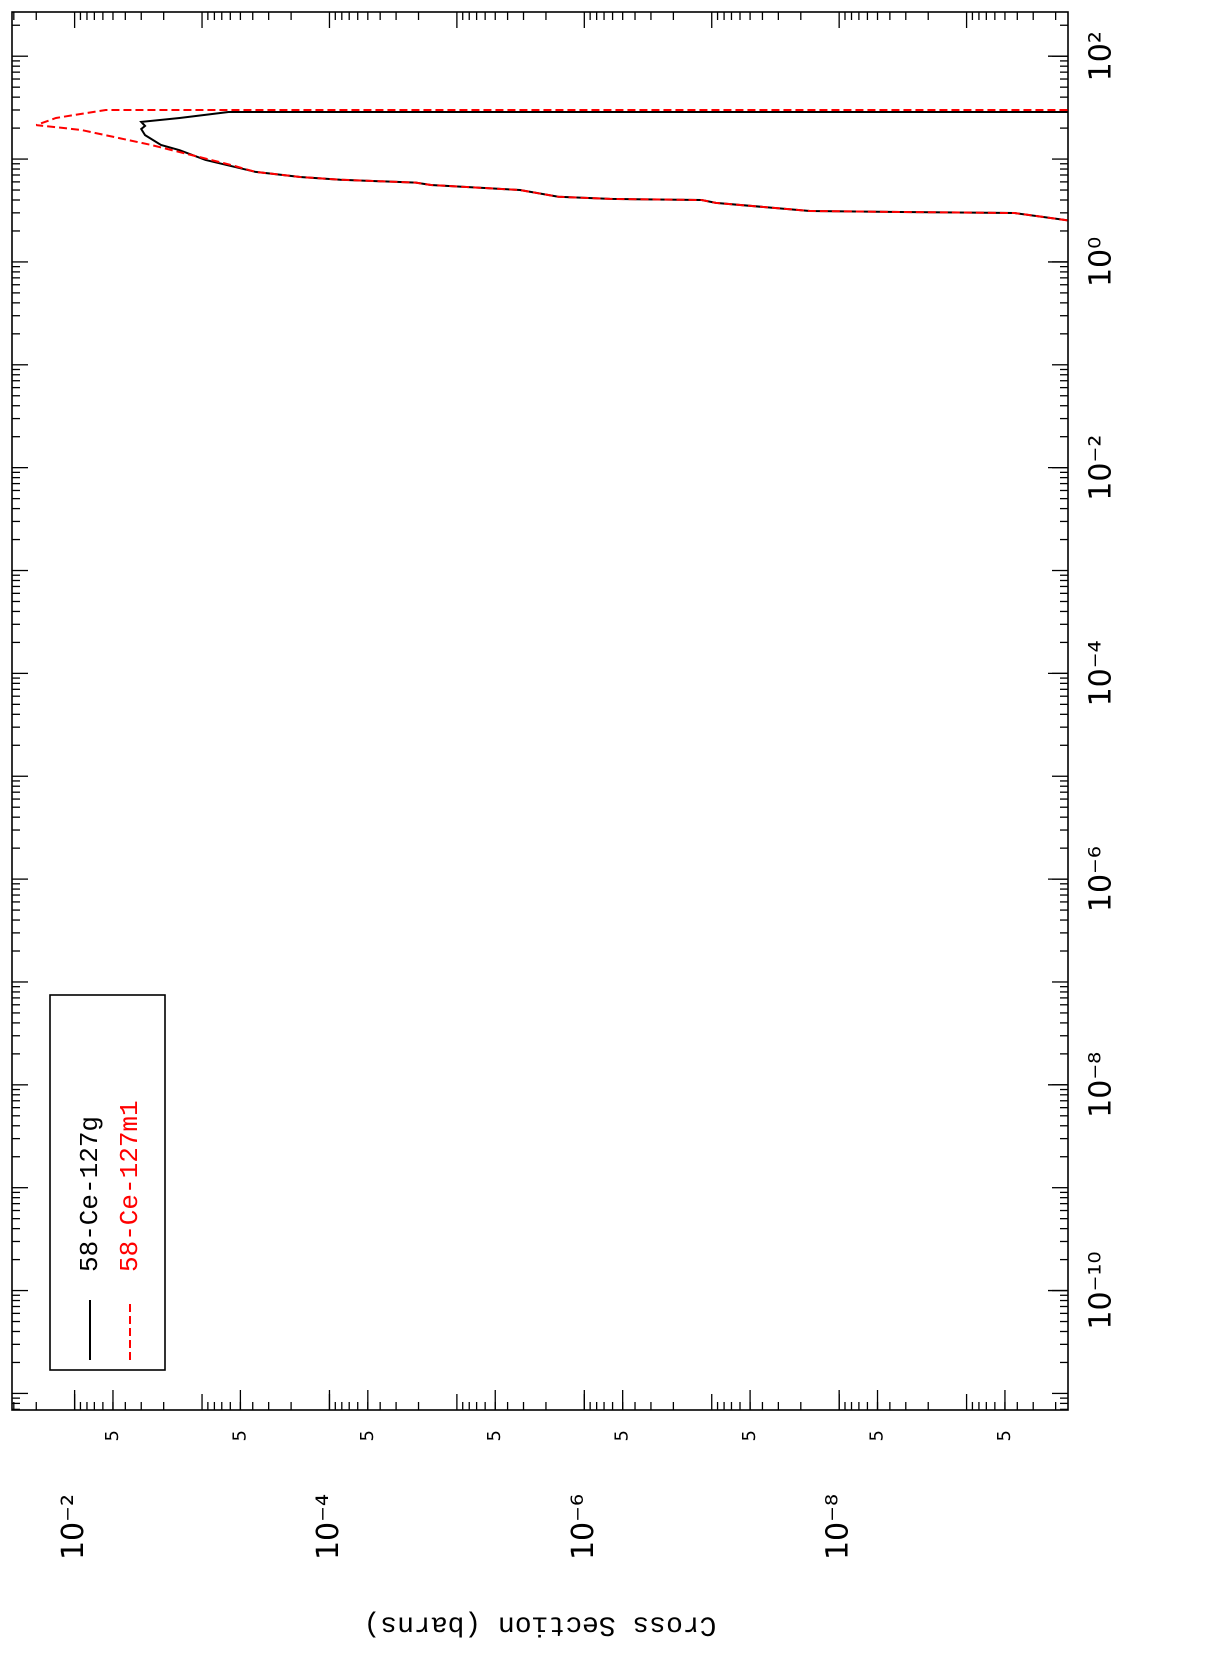  What do you see at coordinates (1101, 56) in the screenshot?
I see `x-tick-label: 10²` at bounding box center [1101, 56].